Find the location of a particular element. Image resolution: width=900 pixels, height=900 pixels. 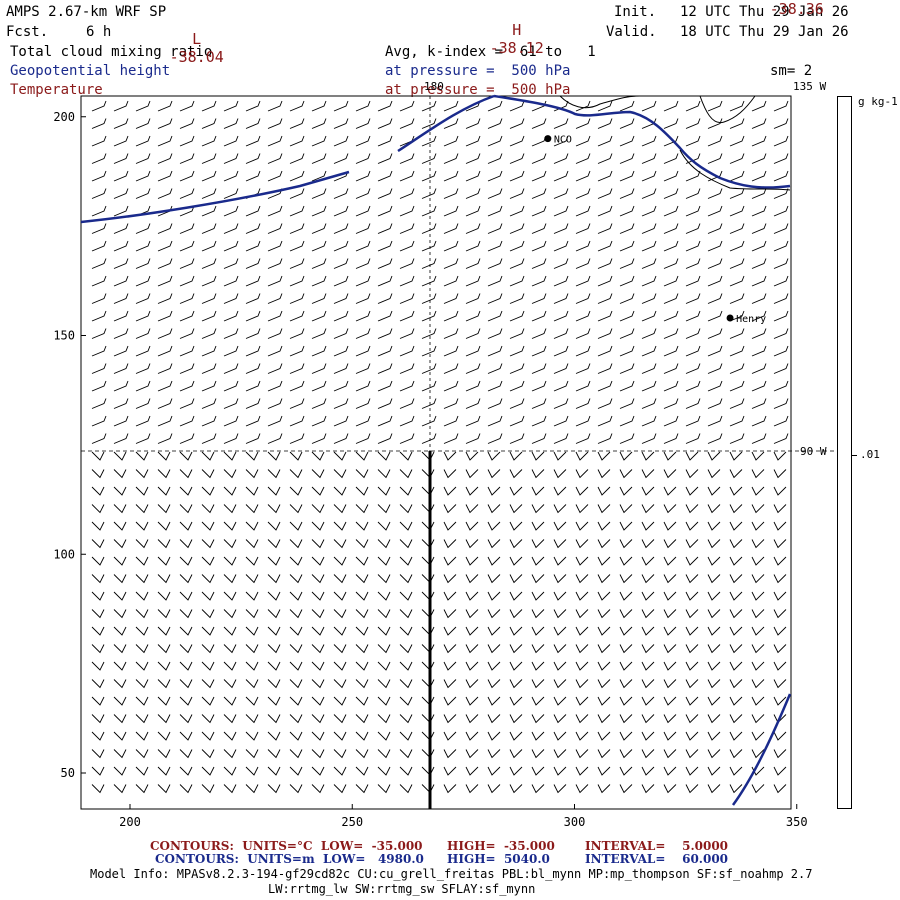

init-label: Init. is located at coordinates (635, 12).